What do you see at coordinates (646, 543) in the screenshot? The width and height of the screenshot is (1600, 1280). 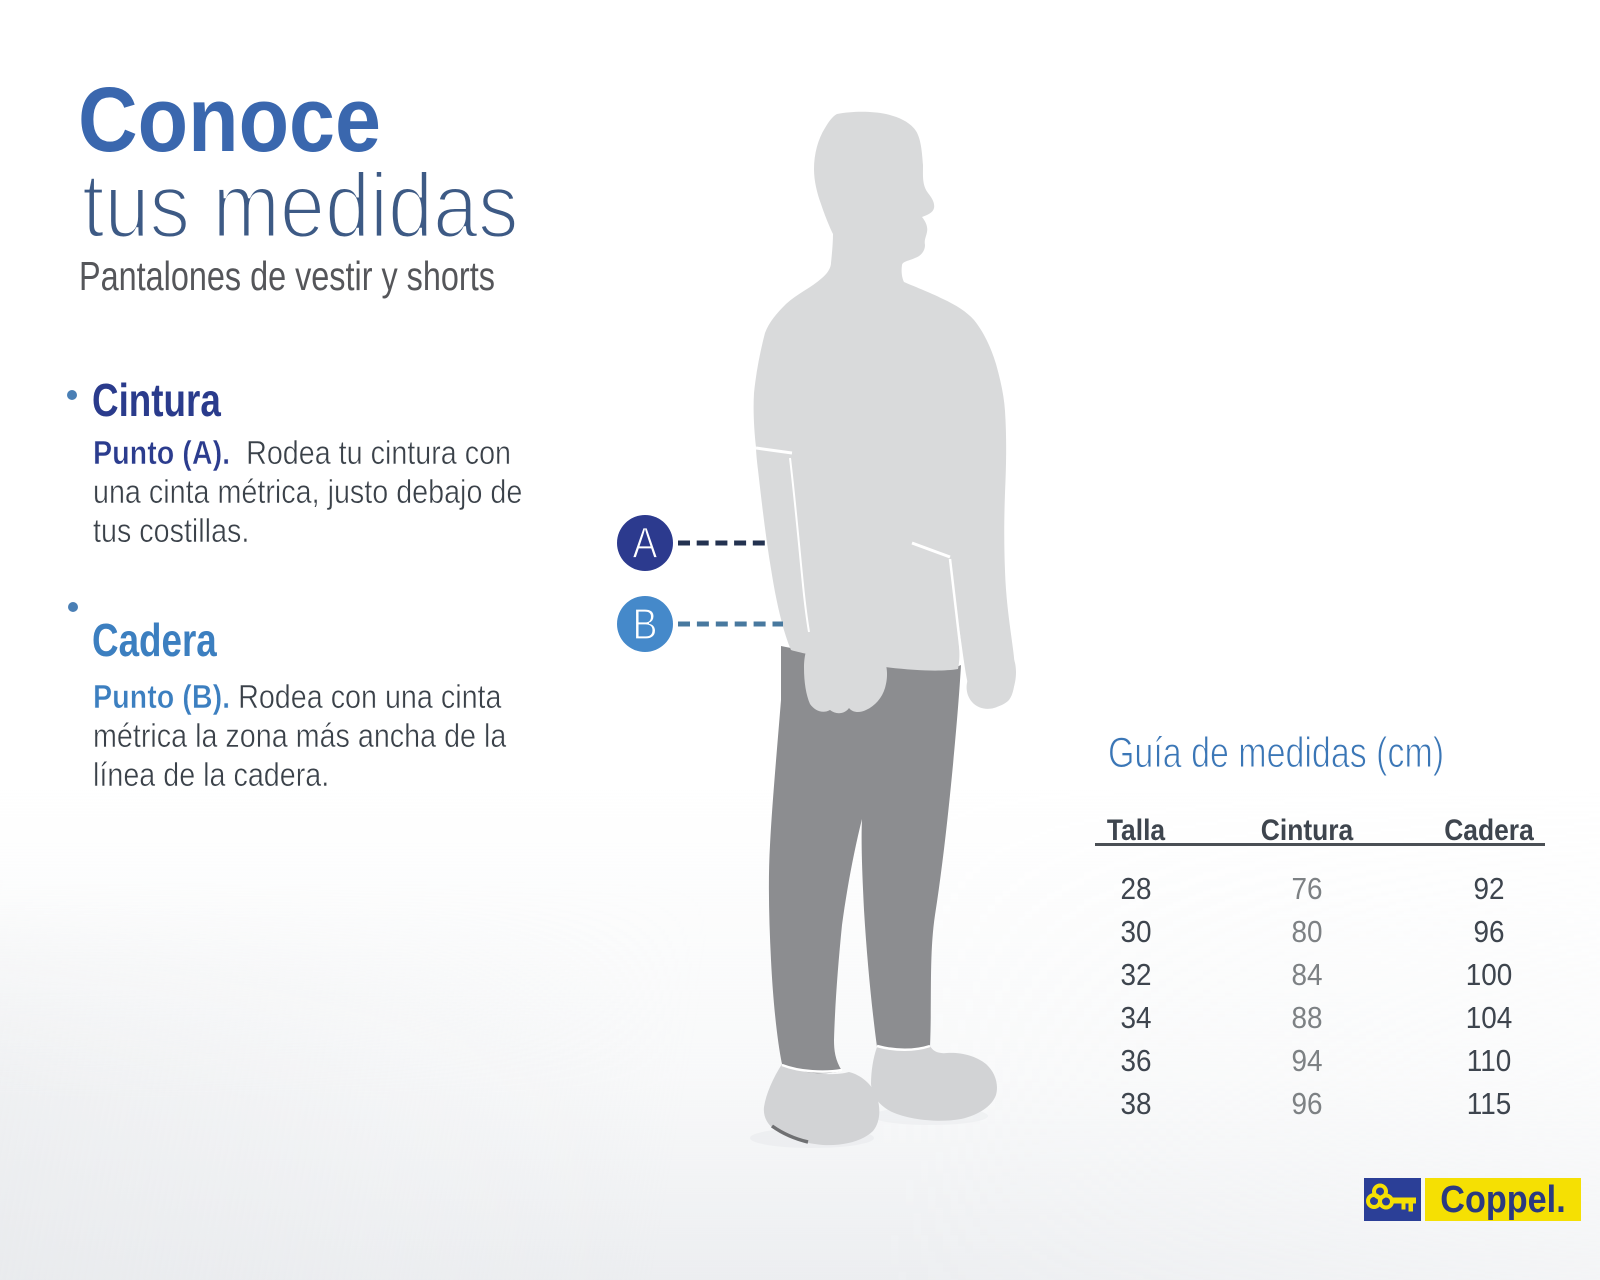 I see `svg-text: A` at bounding box center [646, 543].